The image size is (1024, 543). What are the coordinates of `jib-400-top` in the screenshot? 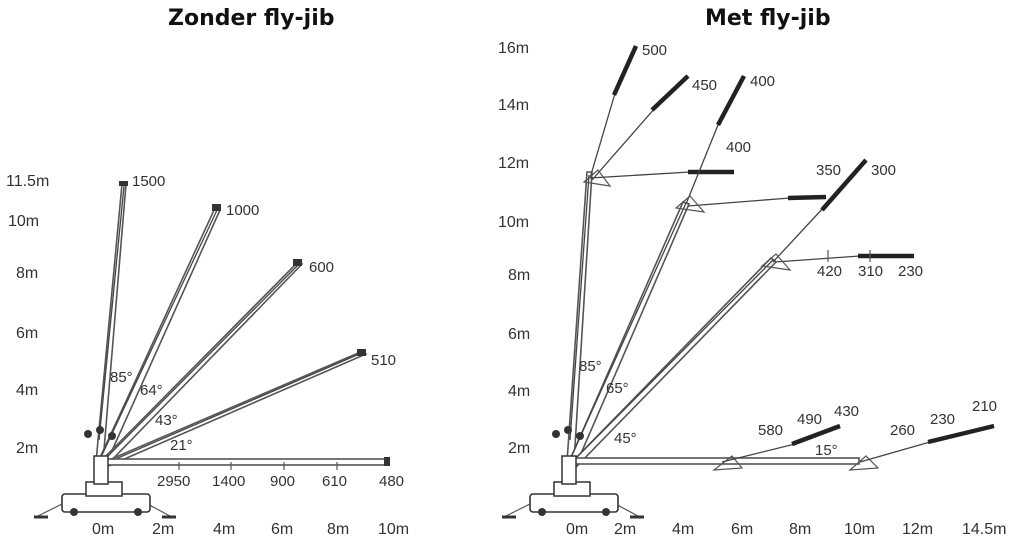 It's located at (731, 100).